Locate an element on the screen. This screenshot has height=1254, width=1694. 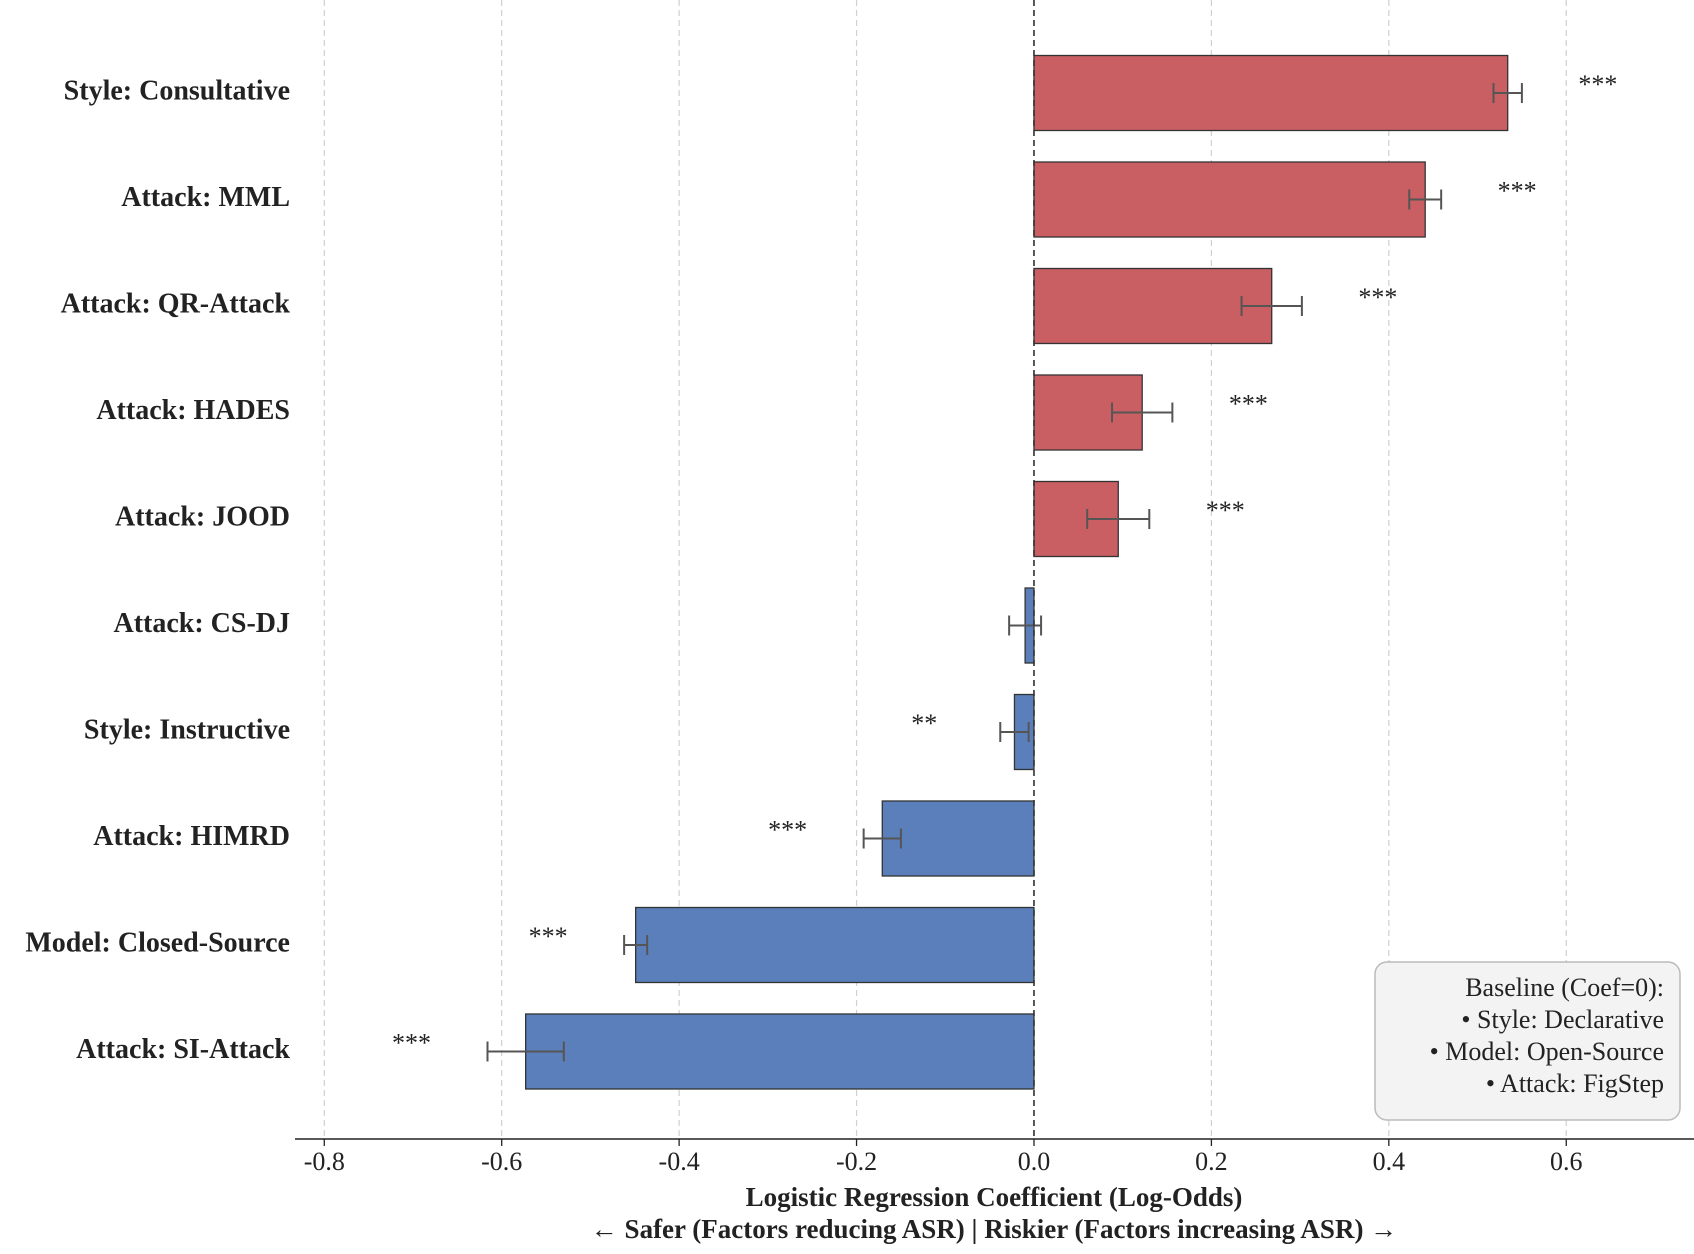
y-tick-label: Attack: JOOD is located at coordinates (202, 516).